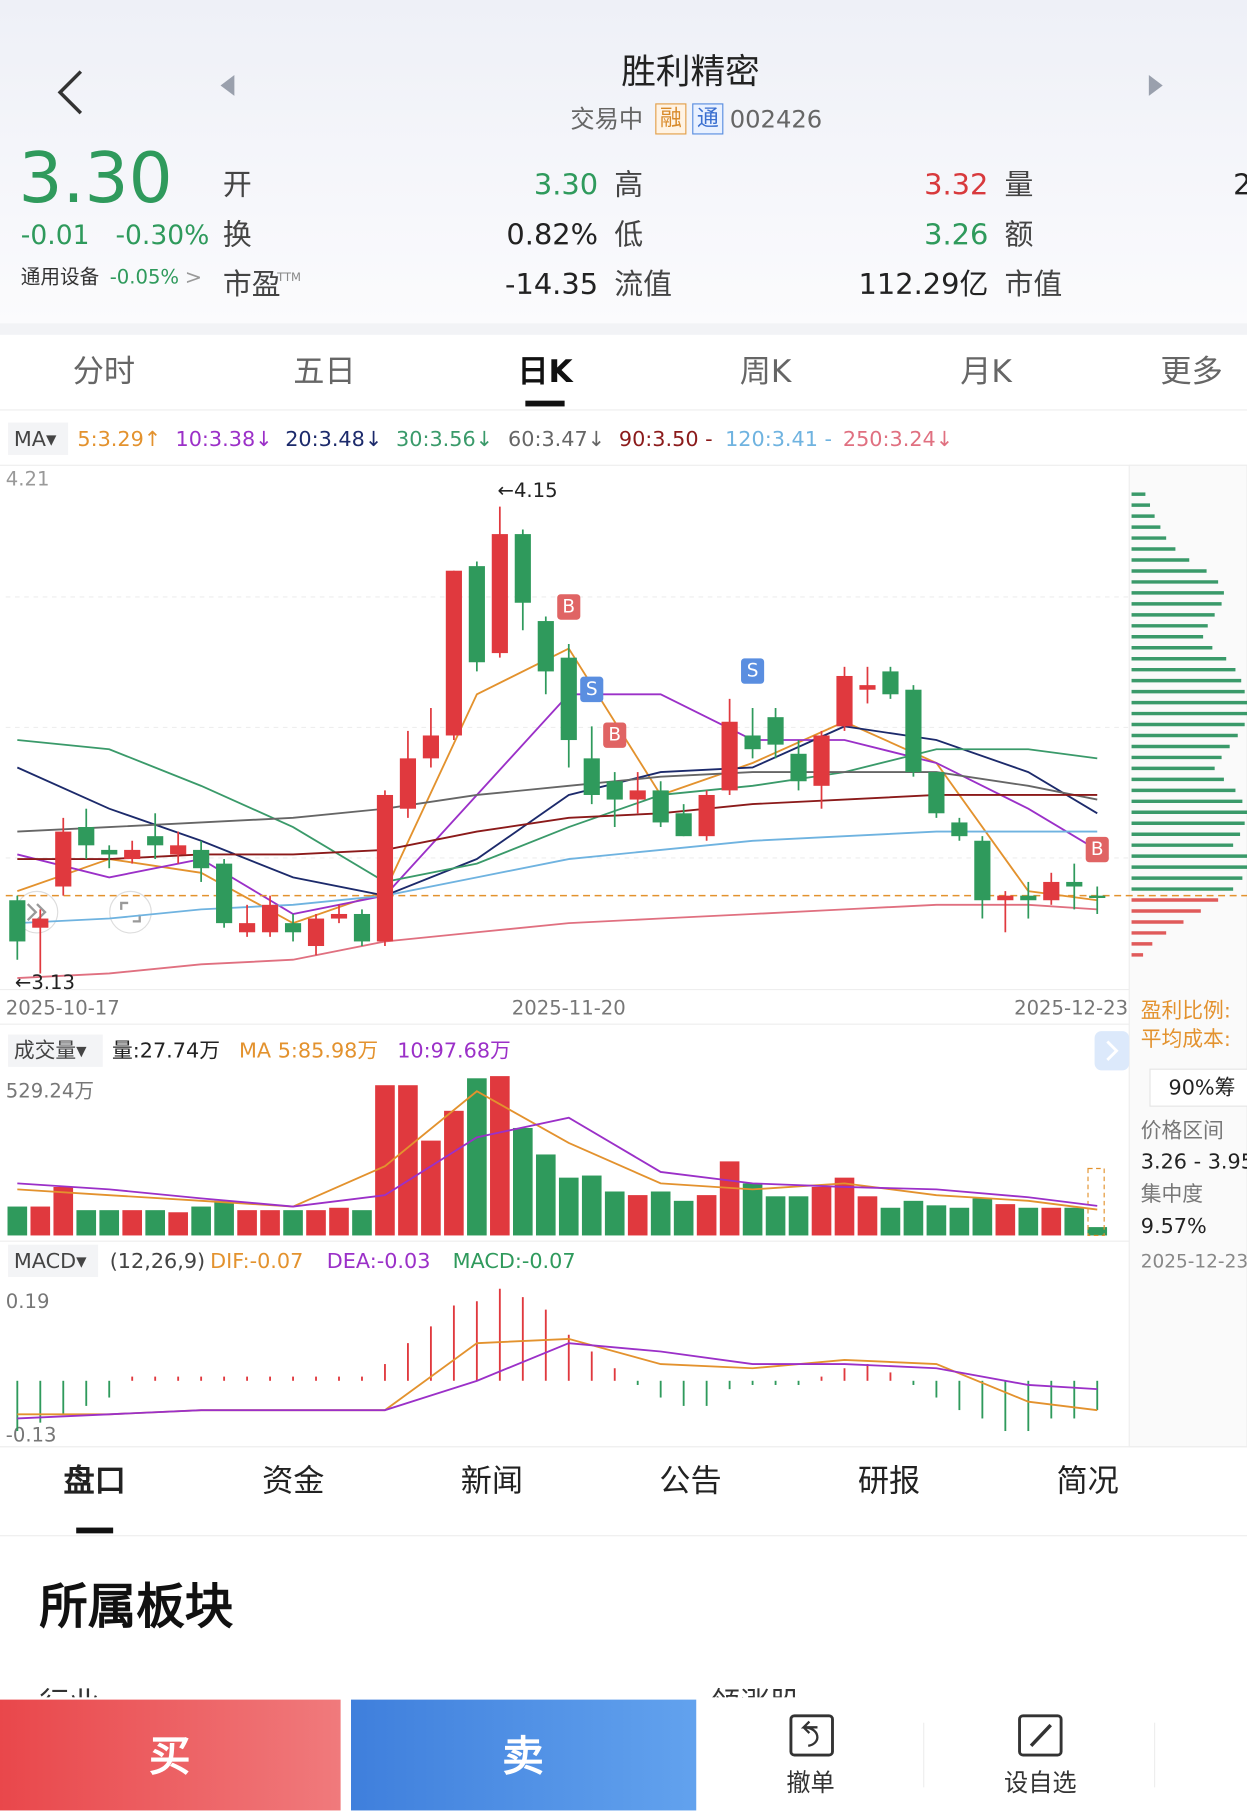 This screenshot has height=1811, width=1247. What do you see at coordinates (766, 372) in the screenshot?
I see `period-tab: 周K` at bounding box center [766, 372].